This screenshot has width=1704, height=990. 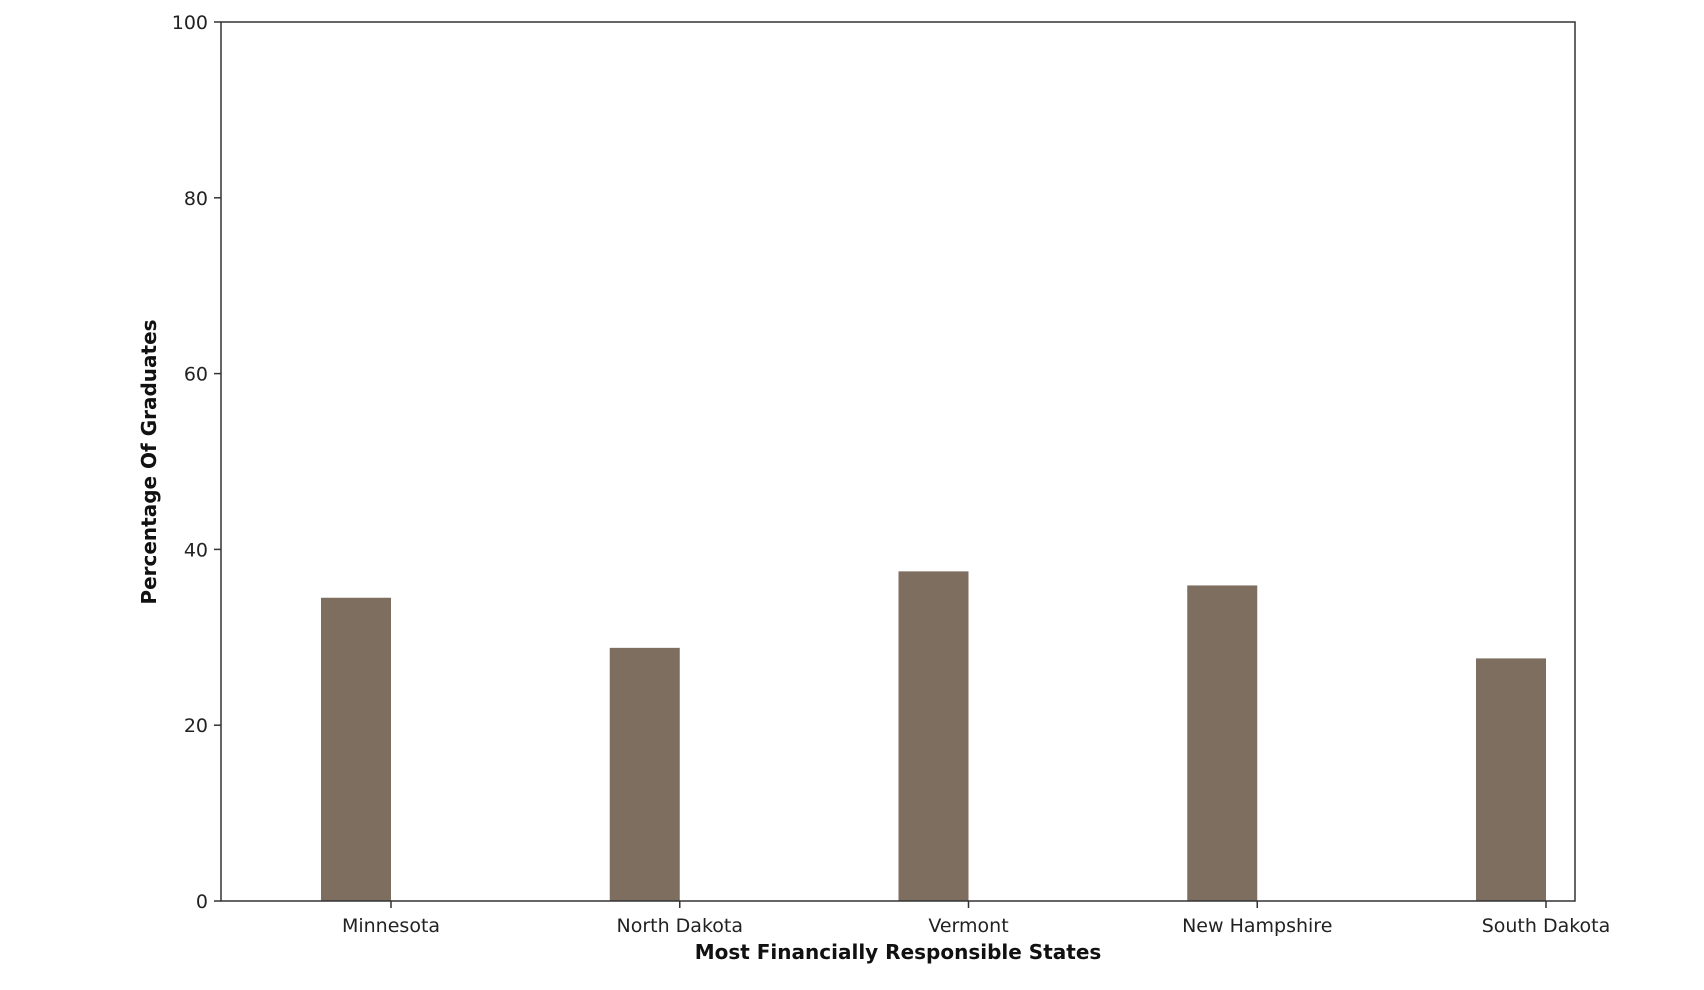 I want to click on y-tick-label: 80, so click(x=196, y=199).